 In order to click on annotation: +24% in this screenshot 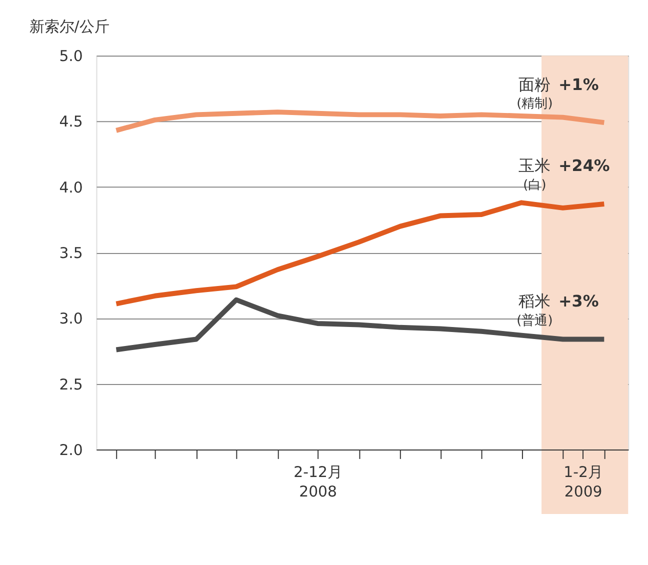, I will do `click(584, 166)`.